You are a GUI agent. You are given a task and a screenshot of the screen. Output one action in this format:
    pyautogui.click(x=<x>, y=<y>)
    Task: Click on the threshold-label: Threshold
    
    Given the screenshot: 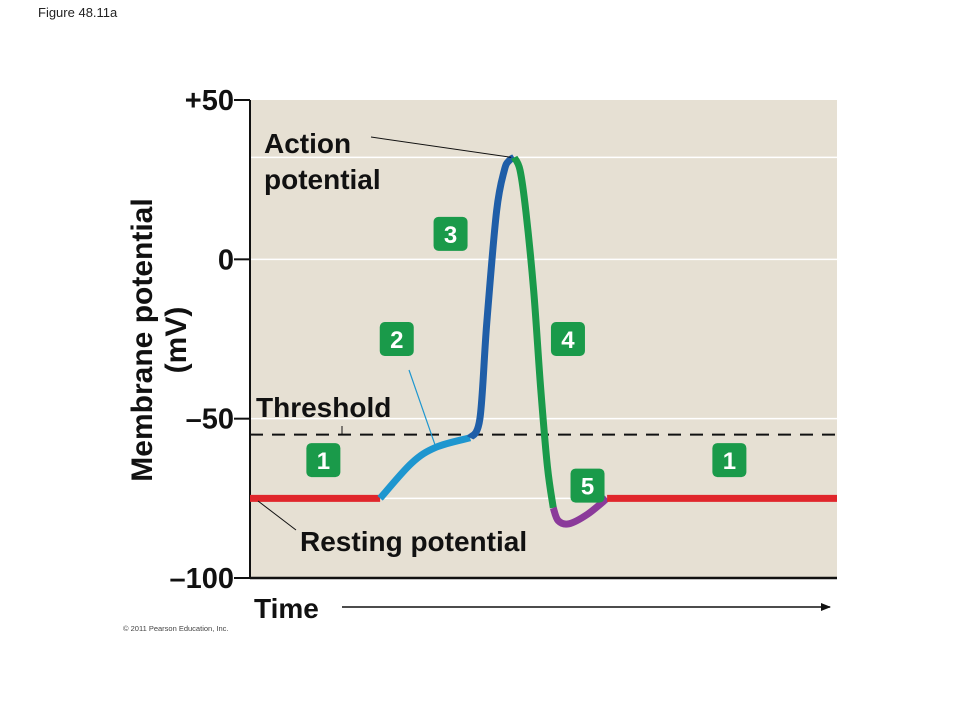 What is the action you would take?
    pyautogui.click(x=323, y=407)
    